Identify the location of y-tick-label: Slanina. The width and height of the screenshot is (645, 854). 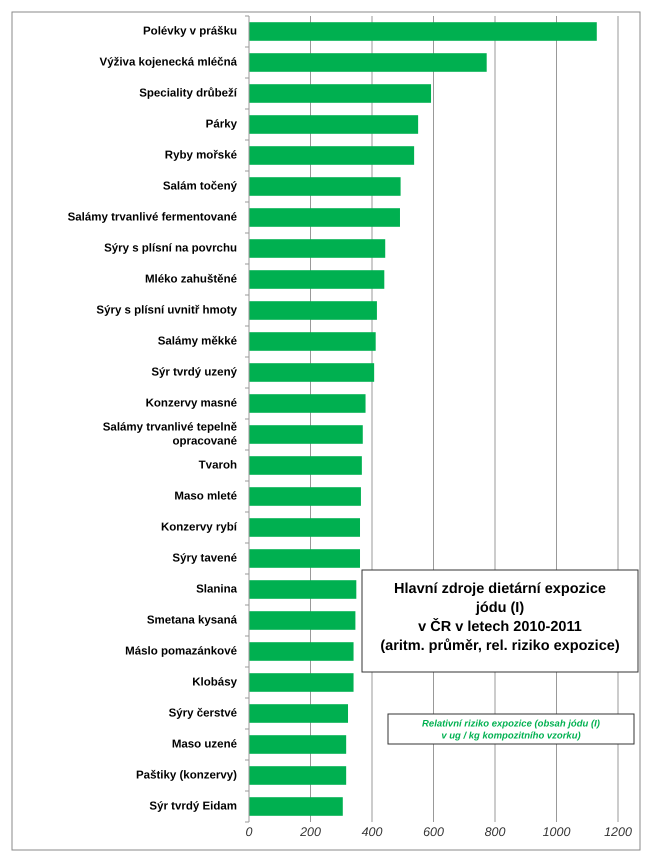
(217, 590).